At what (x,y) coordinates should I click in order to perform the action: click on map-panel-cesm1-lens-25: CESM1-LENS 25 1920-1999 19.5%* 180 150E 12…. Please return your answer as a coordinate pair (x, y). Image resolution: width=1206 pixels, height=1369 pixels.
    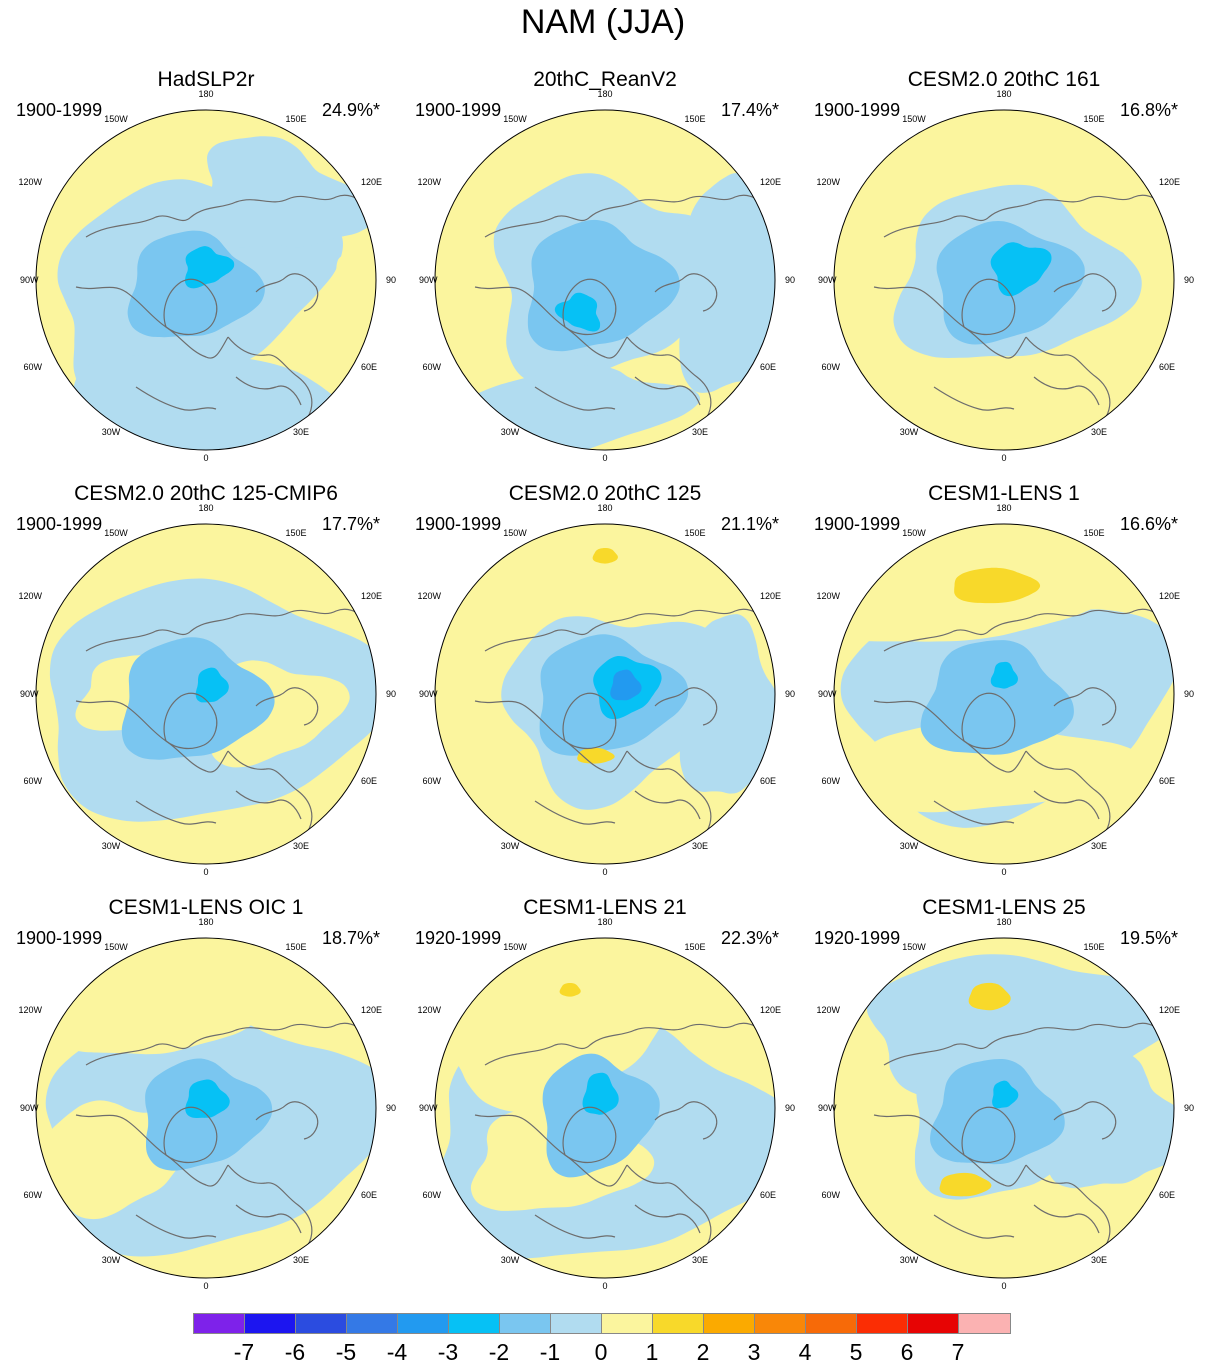
    Looking at the image, I should click on (1004, 1095).